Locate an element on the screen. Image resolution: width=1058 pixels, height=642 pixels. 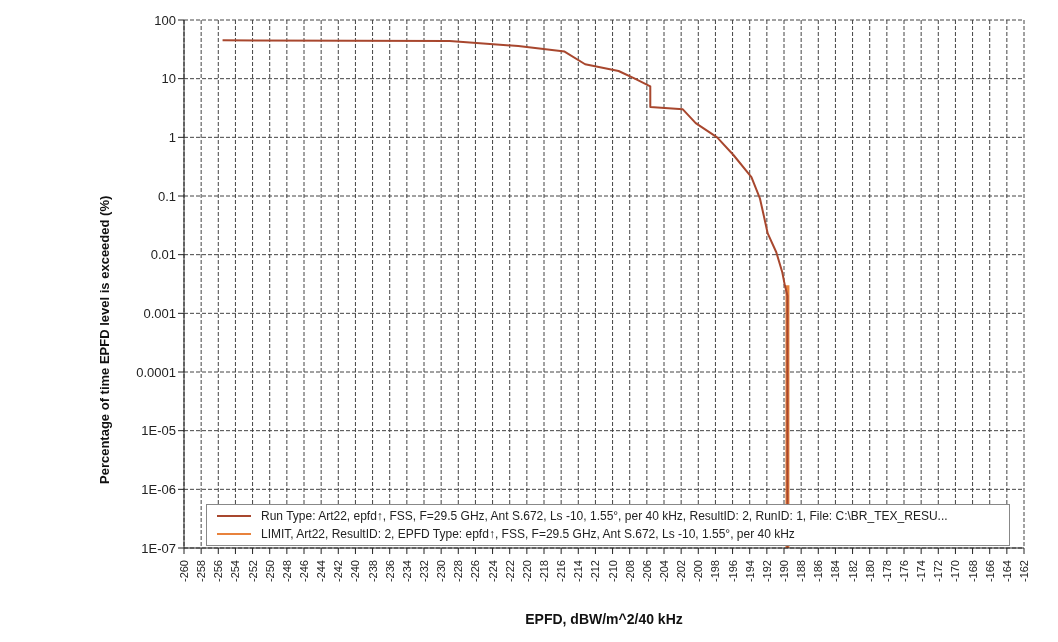
legend-label: LIMIT, Art22, ResultID: 2, EPFD Type: epfd↑, FSS, F=29.5 GHz, Ant S.672, Ls -10, 1.55°, per 40 kHz is located at coordinates (528, 534).